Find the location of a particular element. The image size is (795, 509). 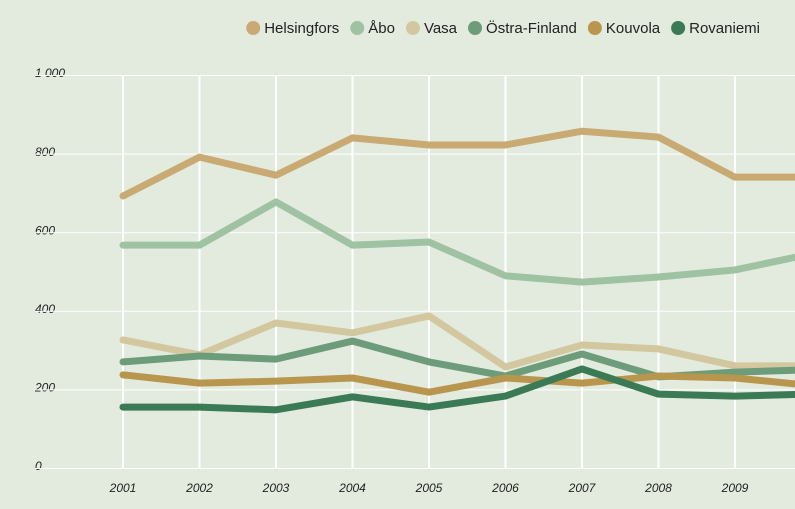

x-tick-label: 2008 is located at coordinates (658, 488).